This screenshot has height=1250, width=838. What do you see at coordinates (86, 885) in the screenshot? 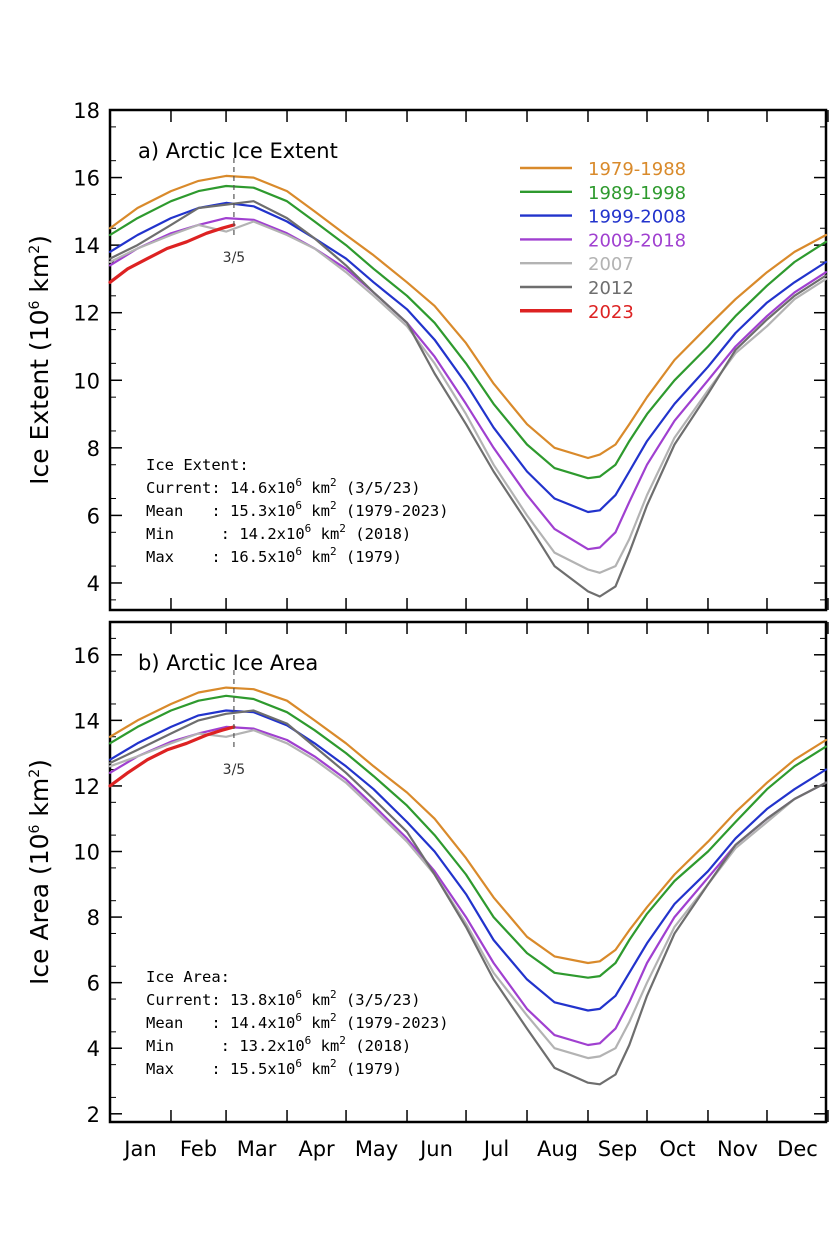
I see `y-tick-labels-area: 2 4 6 8 10 12 14 16` at bounding box center [86, 885].